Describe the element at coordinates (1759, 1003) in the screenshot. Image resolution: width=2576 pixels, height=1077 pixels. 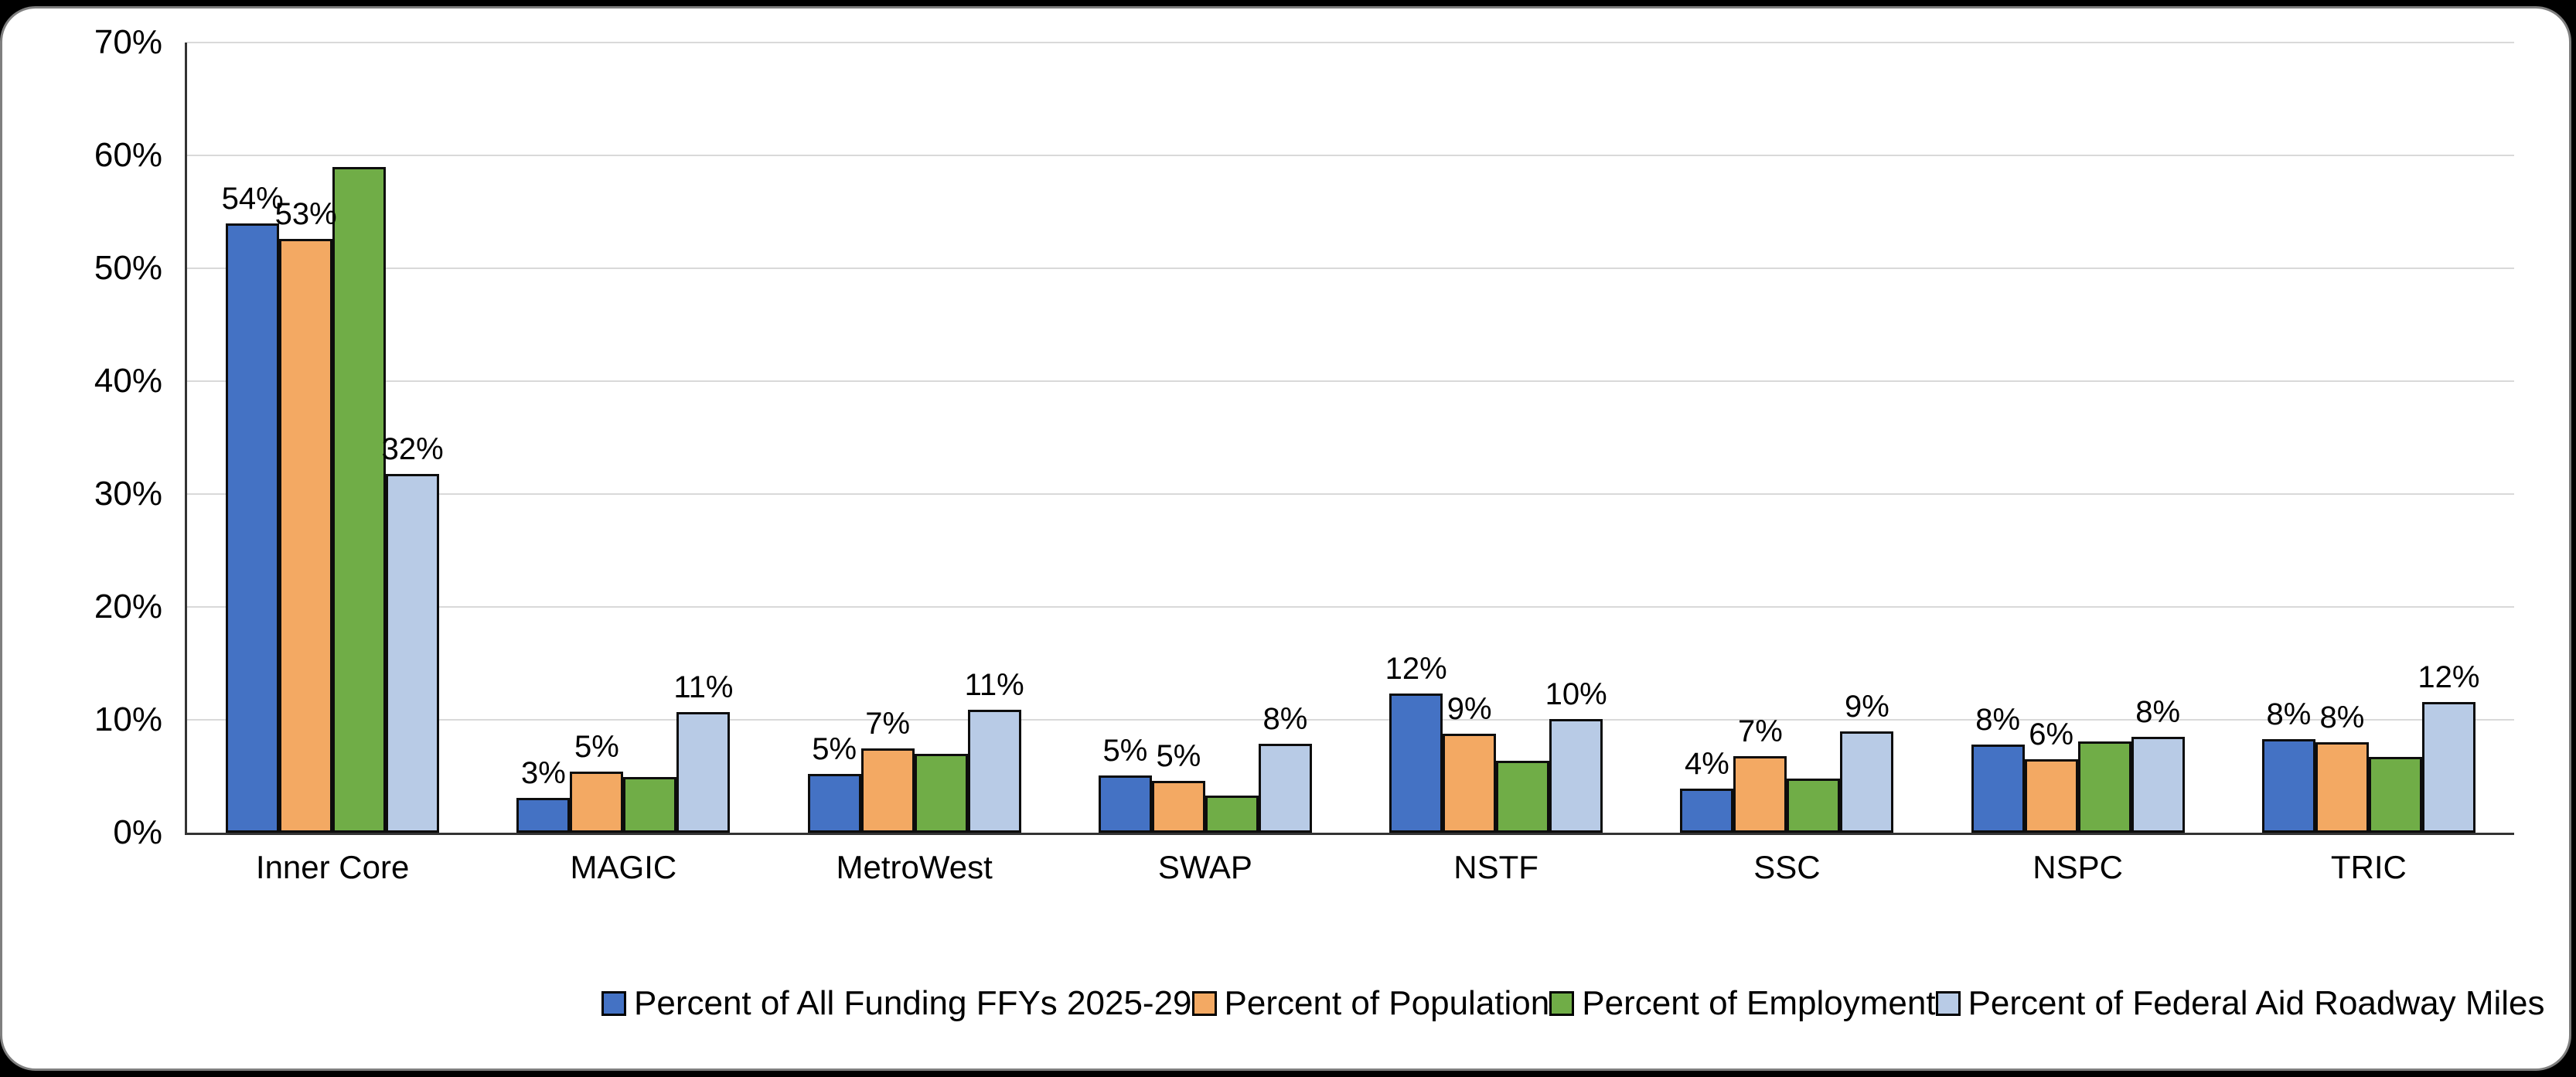
I see `legend-label: Percent of Employment` at that location.